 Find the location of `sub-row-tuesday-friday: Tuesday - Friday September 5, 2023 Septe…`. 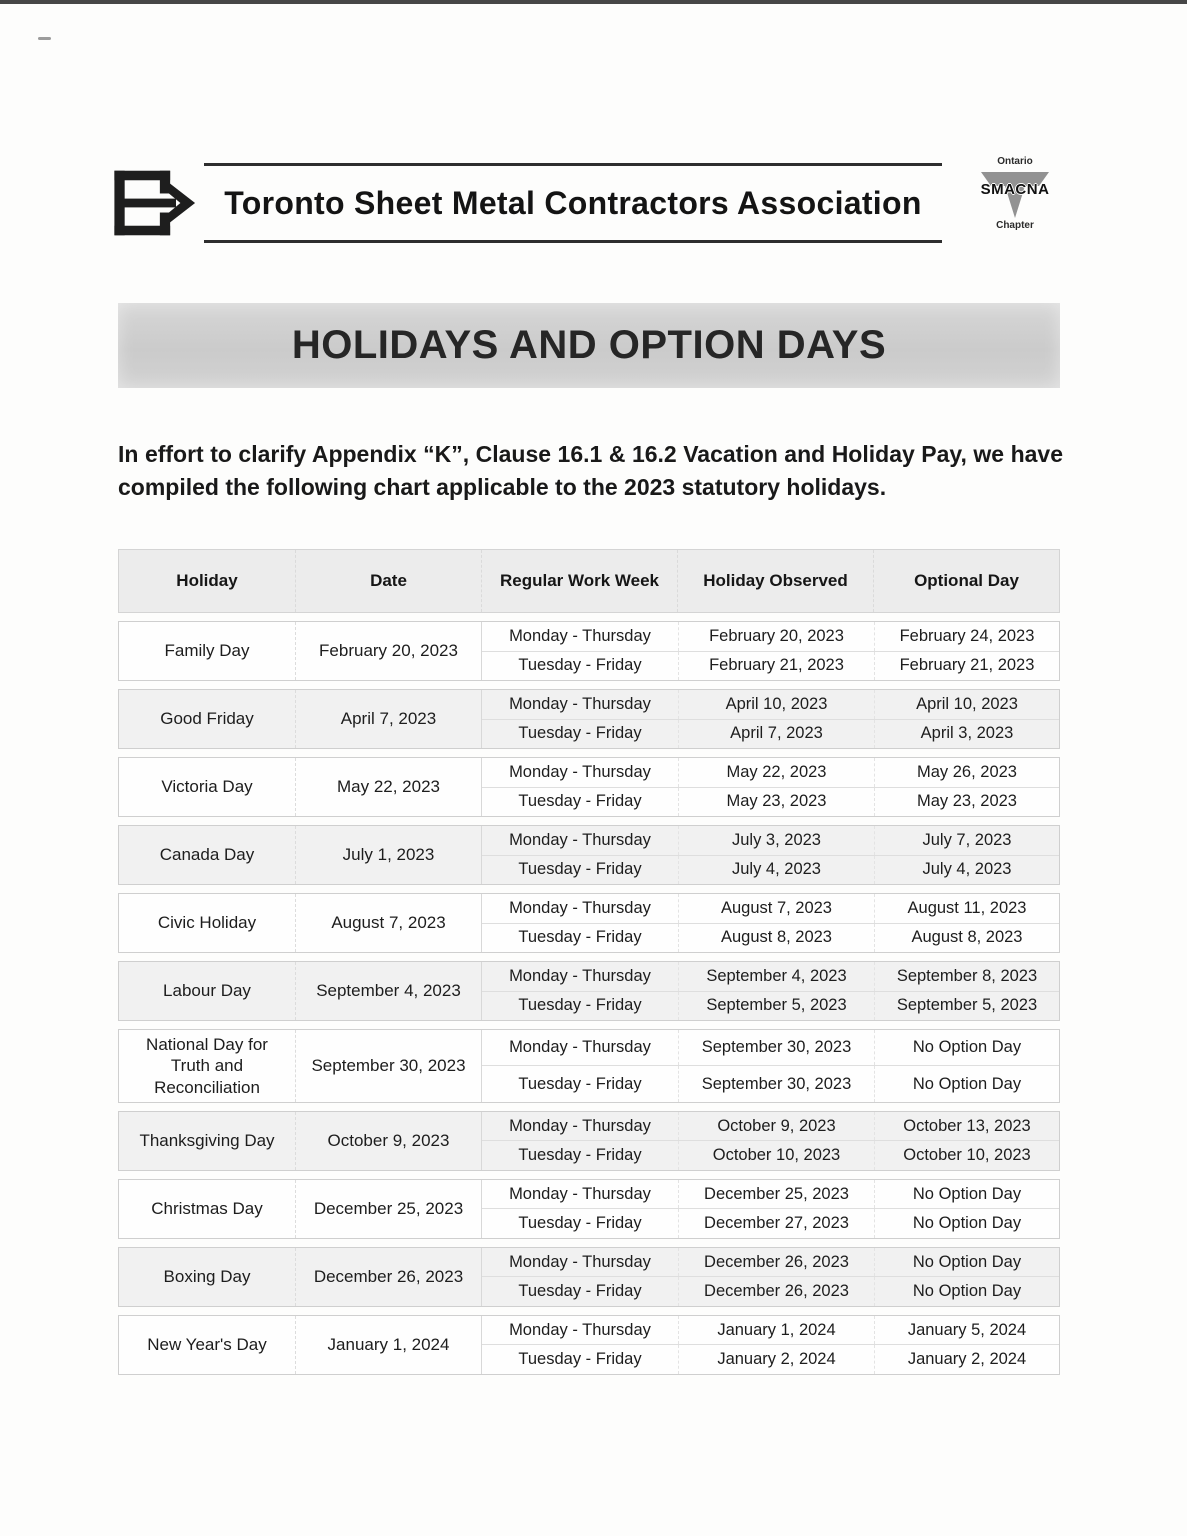

sub-row-tuesday-friday: Tuesday - Friday September 5, 2023 Septe… is located at coordinates (770, 1005).